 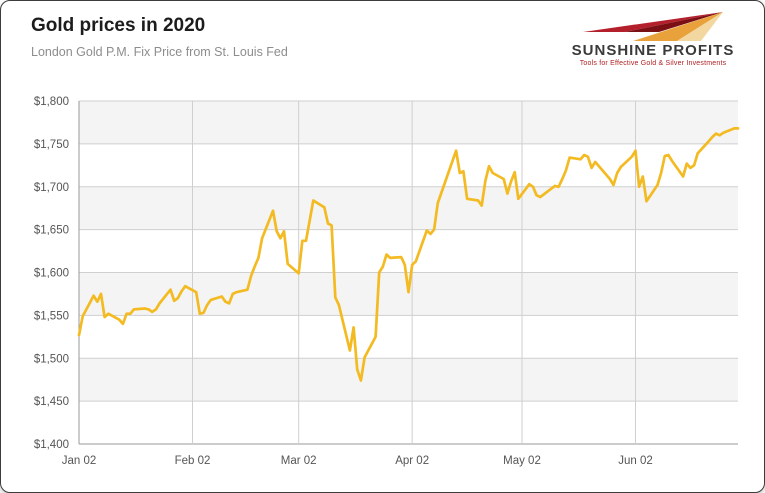 What do you see at coordinates (51, 102) in the screenshot?
I see `y-tick-label: $1,800` at bounding box center [51, 102].